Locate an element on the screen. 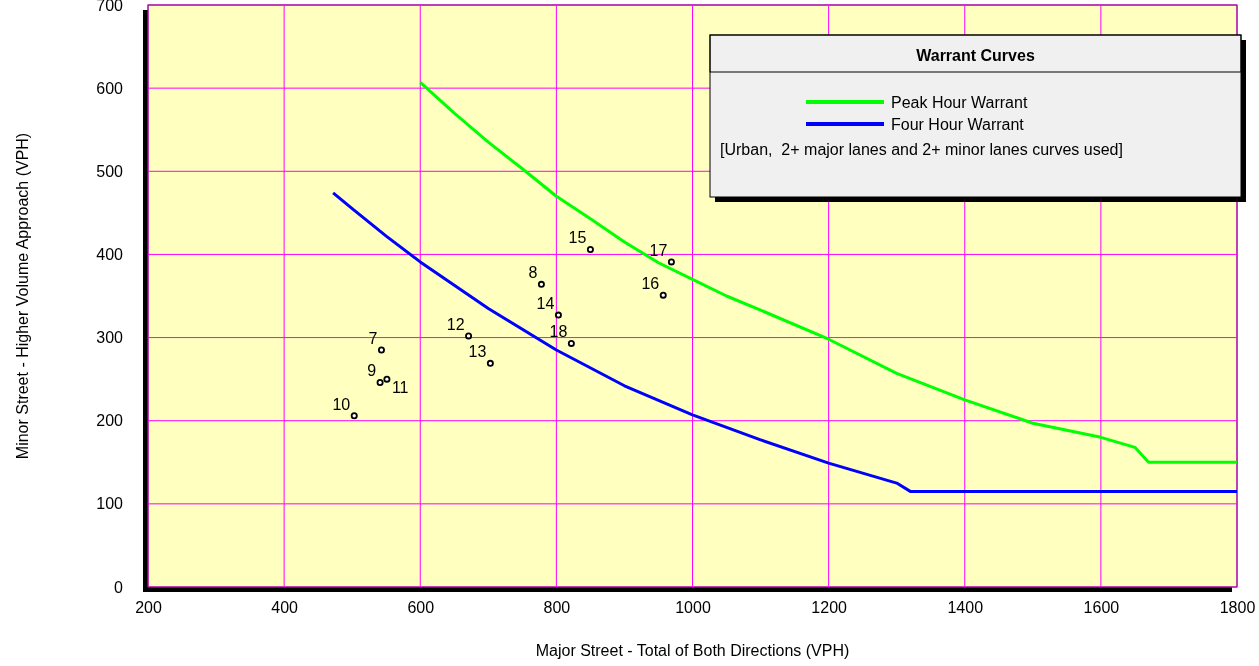 This screenshot has height=666, width=1259. x-tick-label: 200 is located at coordinates (148, 608).